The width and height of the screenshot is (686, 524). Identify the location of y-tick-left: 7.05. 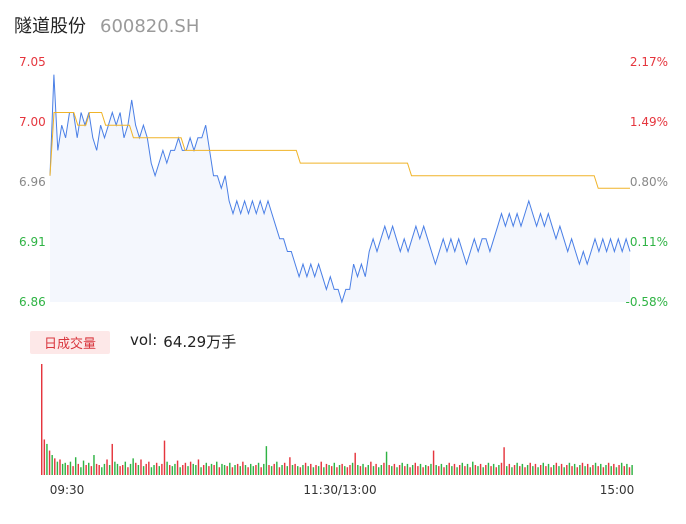
(32, 62).